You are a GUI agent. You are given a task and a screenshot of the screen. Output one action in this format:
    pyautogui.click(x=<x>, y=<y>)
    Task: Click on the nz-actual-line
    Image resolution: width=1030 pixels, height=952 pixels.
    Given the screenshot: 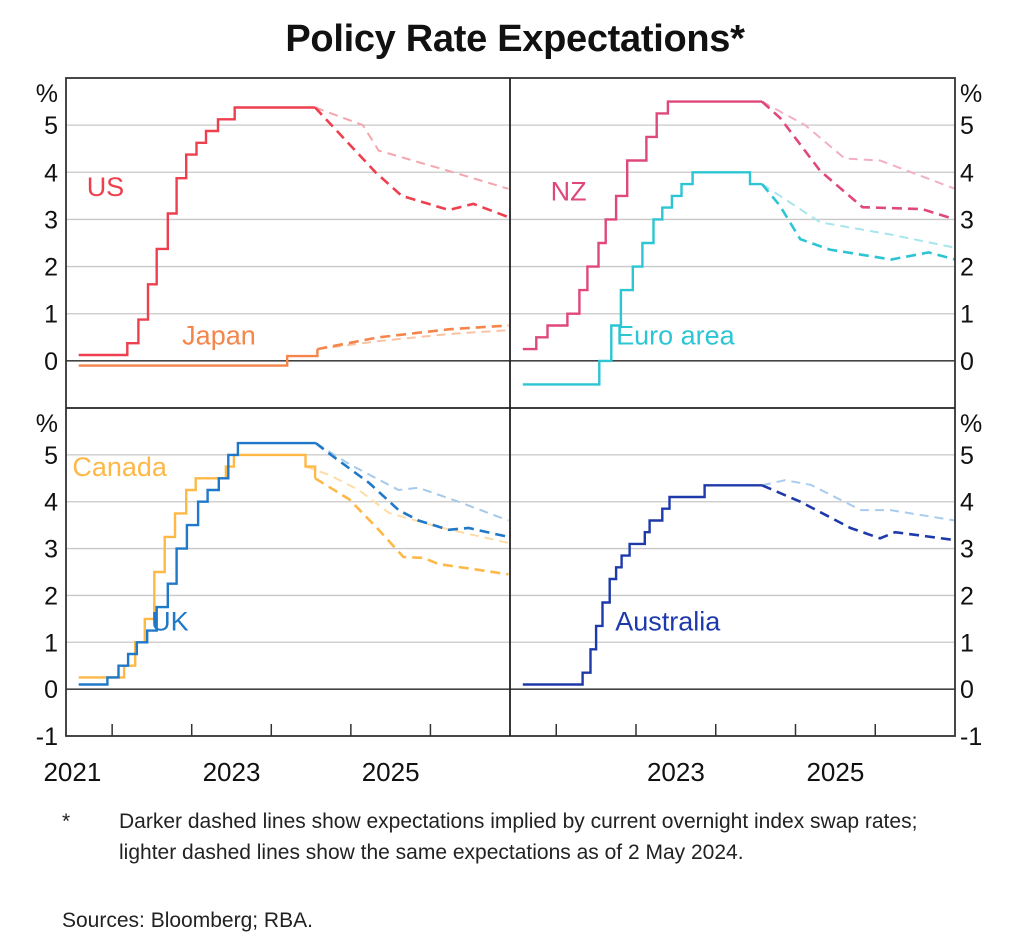 What is the action you would take?
    pyautogui.click(x=642, y=225)
    